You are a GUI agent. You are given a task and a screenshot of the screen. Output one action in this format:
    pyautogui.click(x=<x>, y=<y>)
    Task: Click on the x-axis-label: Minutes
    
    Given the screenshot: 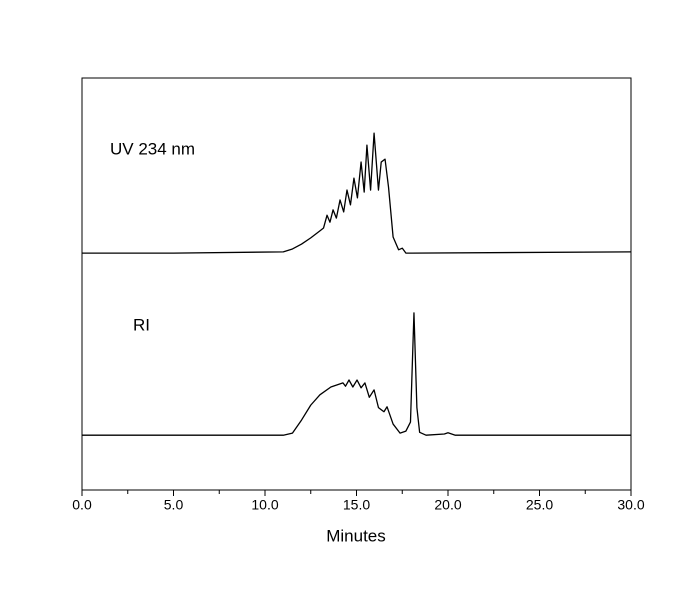 What is the action you would take?
    pyautogui.click(x=356, y=535)
    